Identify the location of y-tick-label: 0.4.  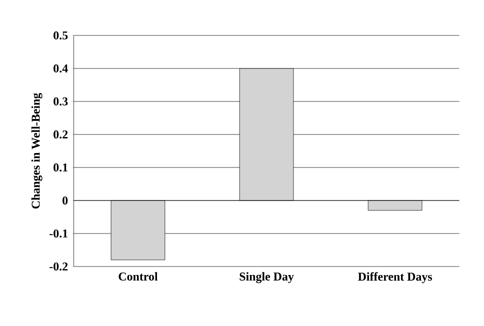
(61, 68).